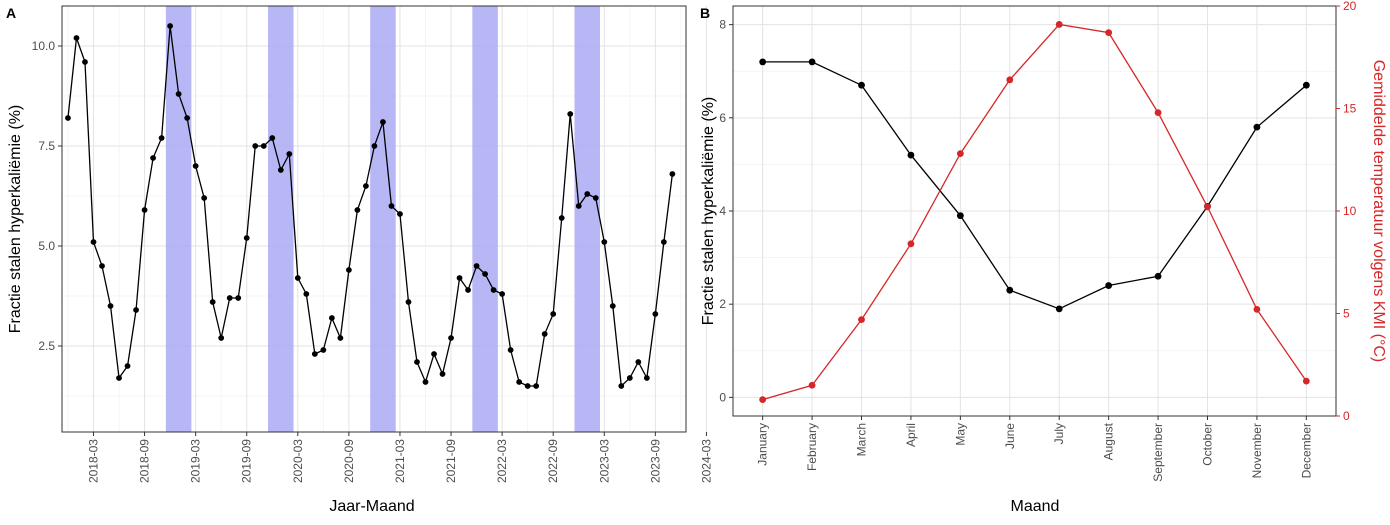 Image resolution: width=1390 pixels, height=525 pixels. What do you see at coordinates (46, 346) in the screenshot?
I see `y-tick-label: 2.5` at bounding box center [46, 346].